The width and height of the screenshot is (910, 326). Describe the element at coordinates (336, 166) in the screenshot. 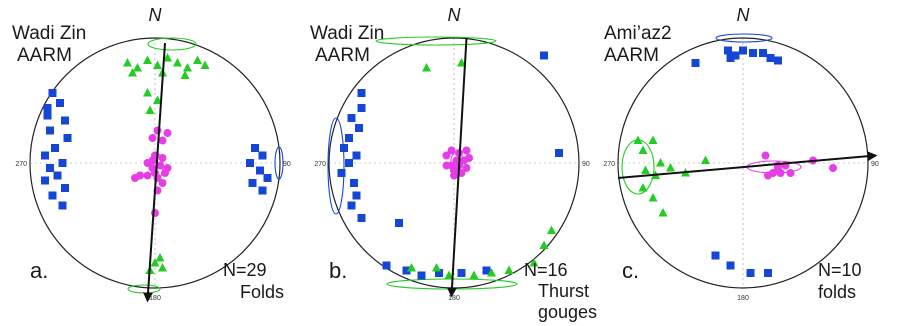

I see `kmax-ellipse-west` at that location.